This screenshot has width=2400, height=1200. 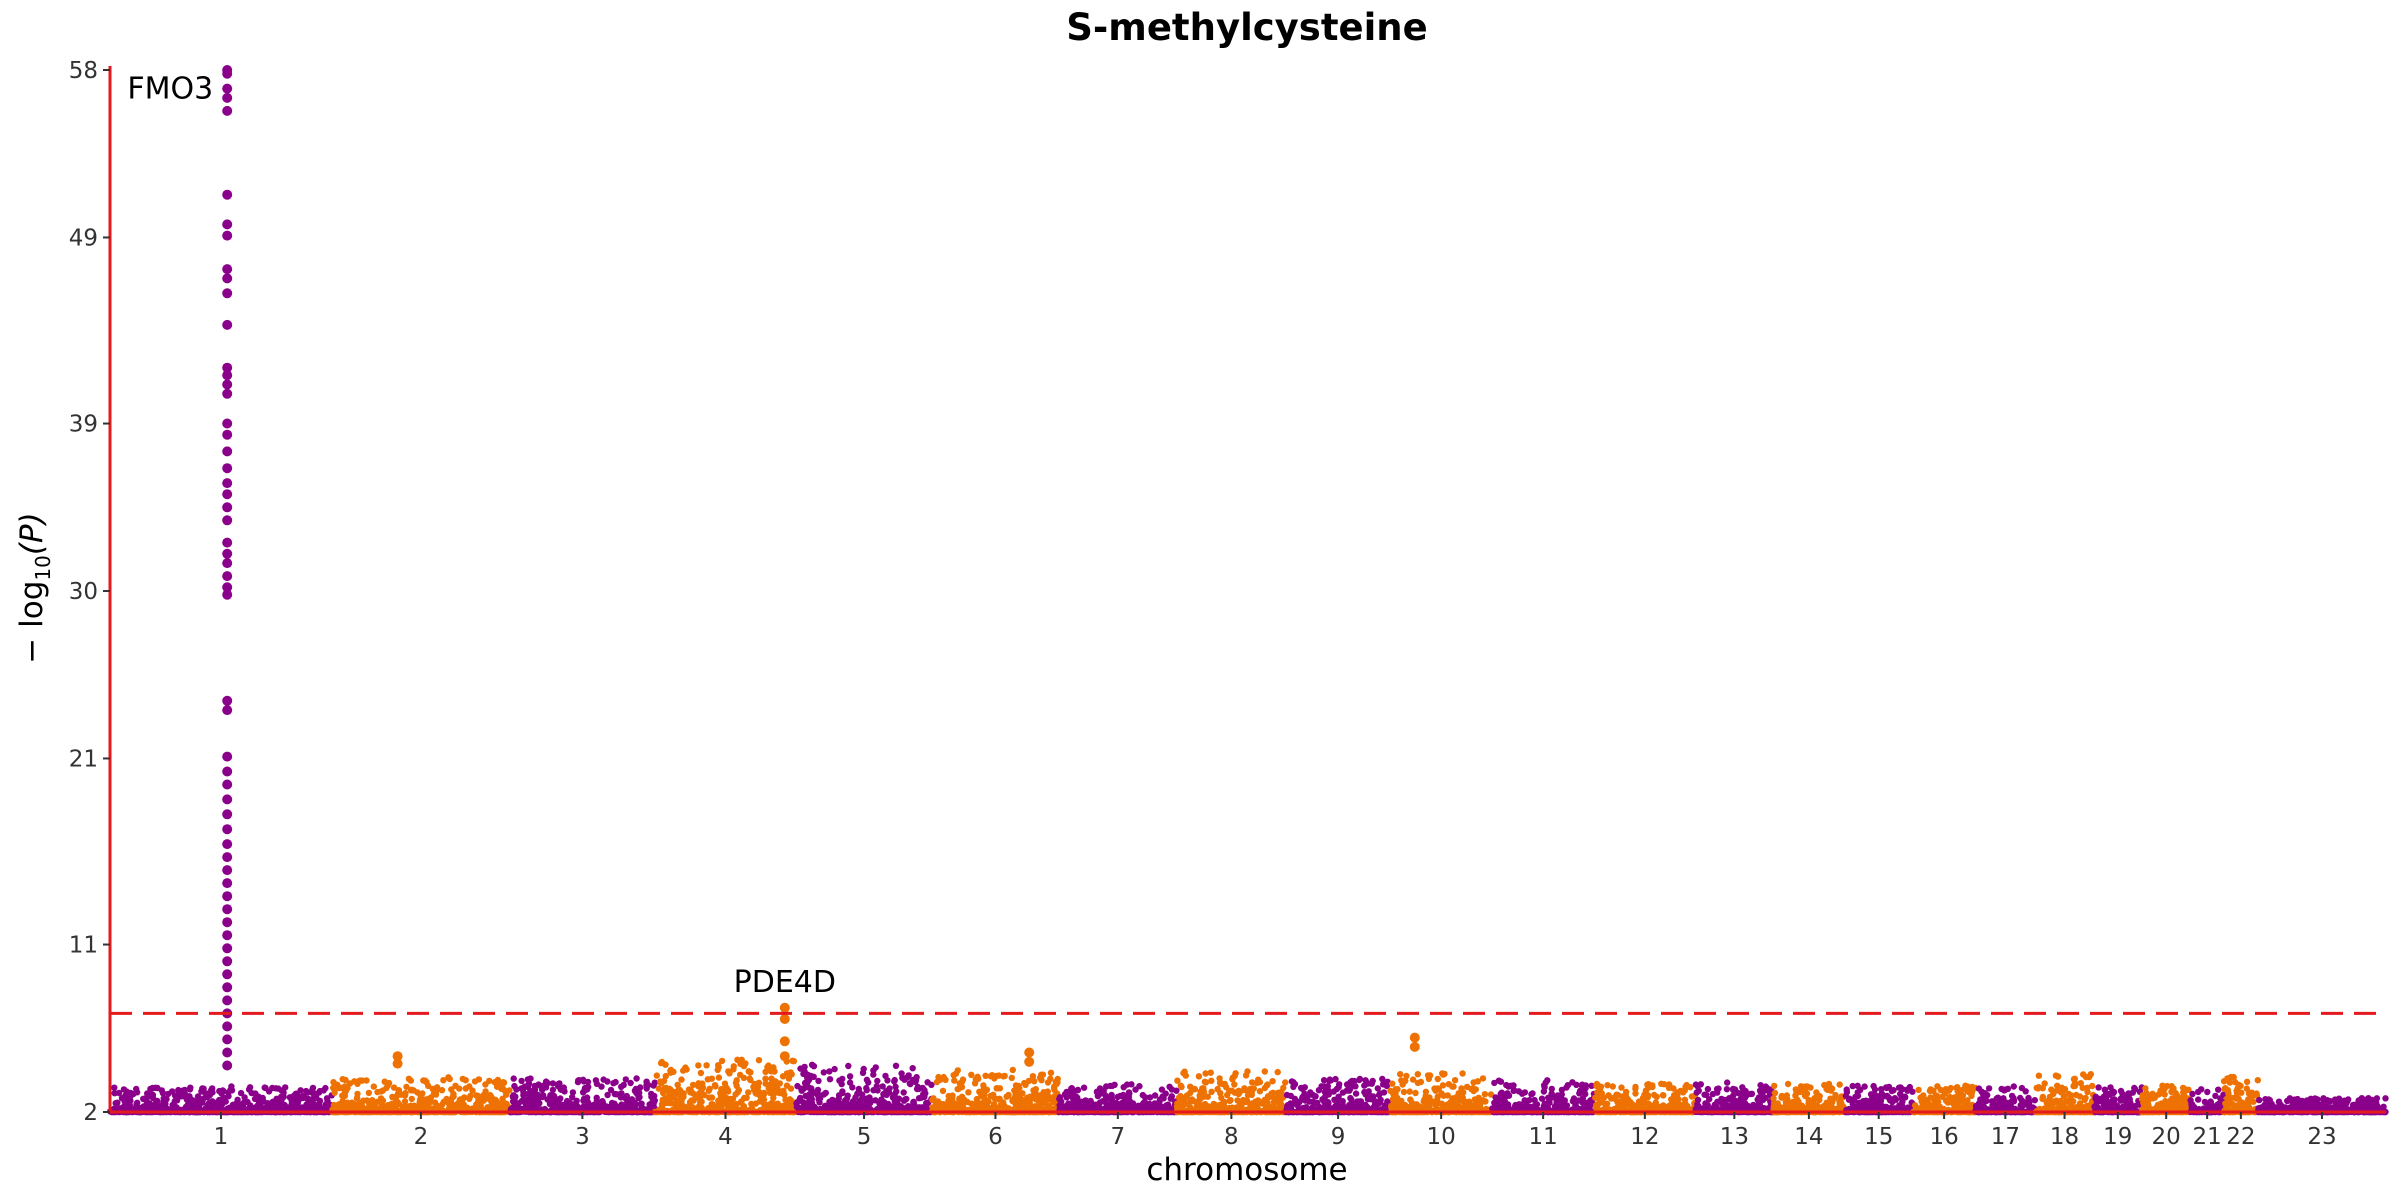 I want to click on chart-title: S-methylcysteine, so click(x=1246, y=27).